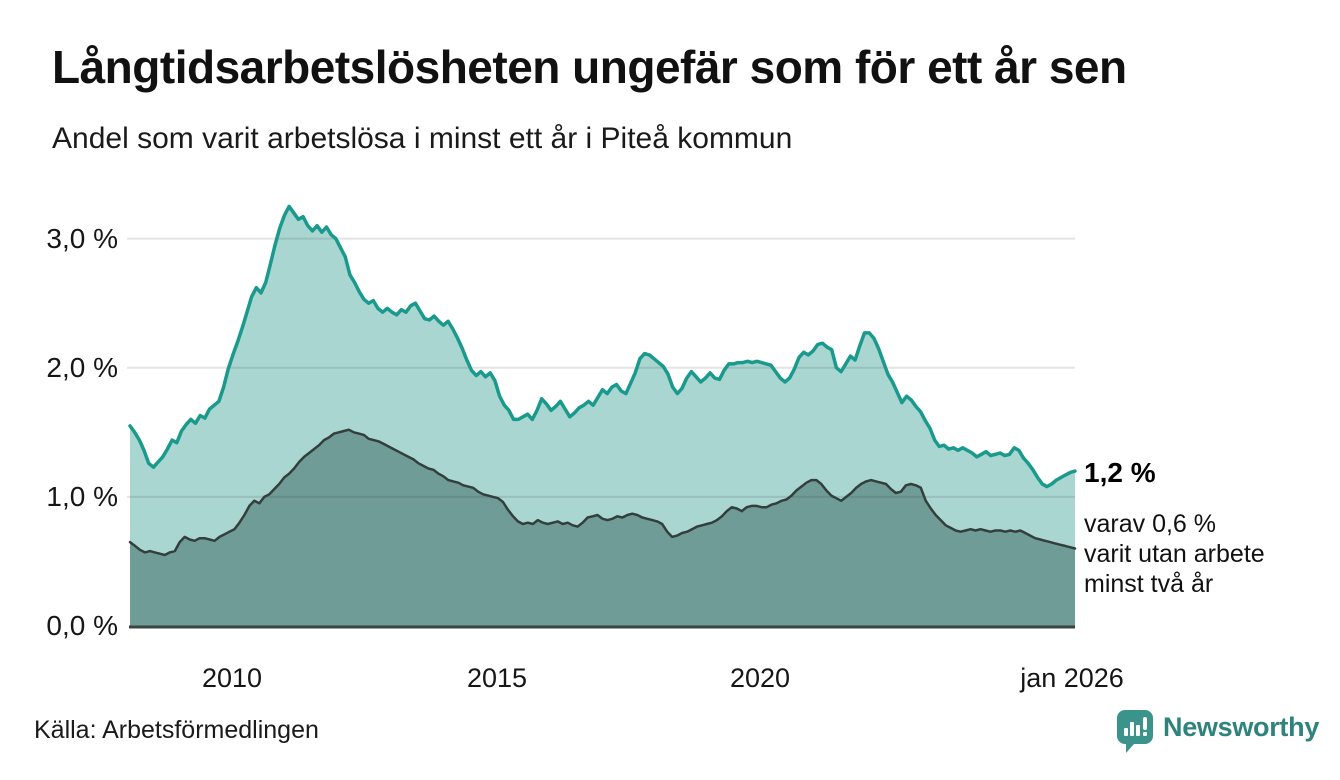  What do you see at coordinates (497, 678) in the screenshot?
I see `x-axis-tick-label: 2015` at bounding box center [497, 678].